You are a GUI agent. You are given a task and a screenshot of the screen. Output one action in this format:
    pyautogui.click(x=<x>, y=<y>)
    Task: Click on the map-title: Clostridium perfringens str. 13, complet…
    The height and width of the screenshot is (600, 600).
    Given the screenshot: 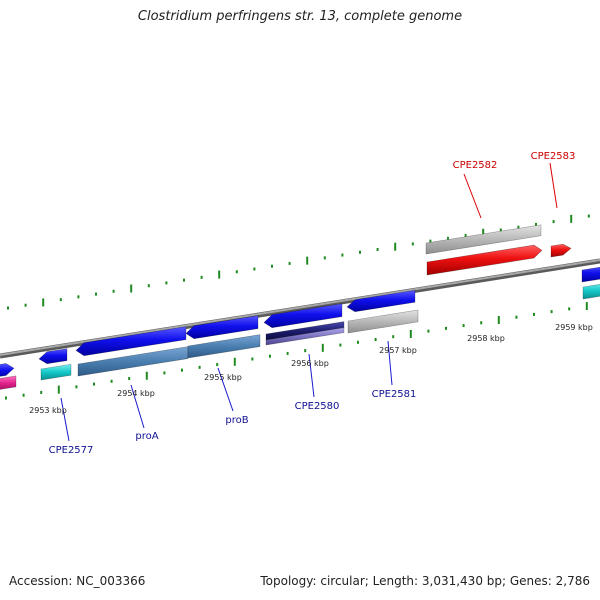 What is the action you would take?
    pyautogui.click(x=300, y=16)
    